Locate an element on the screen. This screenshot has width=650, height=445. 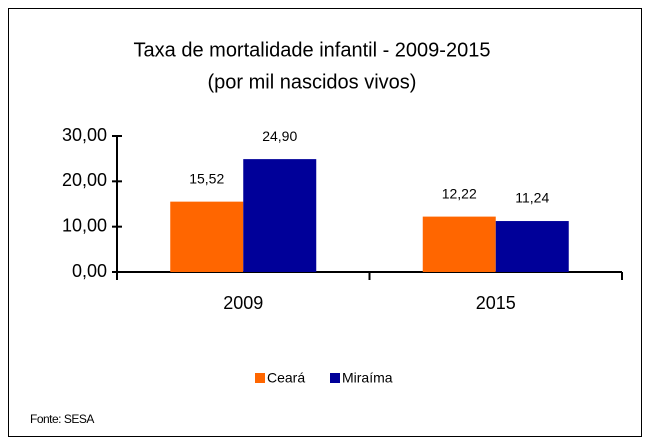
data-label: 12,22 is located at coordinates (459, 193).